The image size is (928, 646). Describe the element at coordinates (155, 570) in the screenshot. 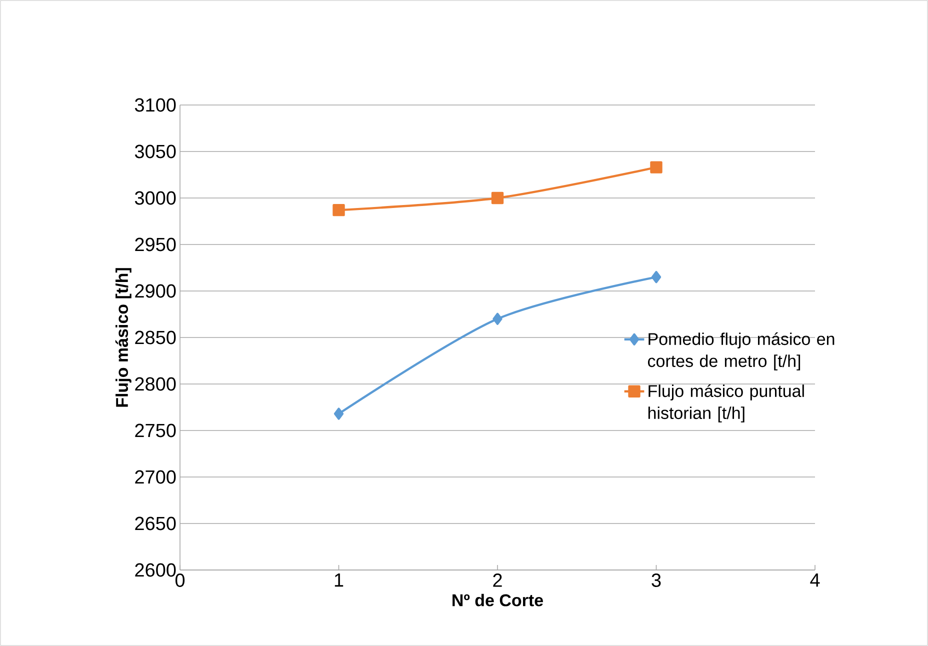

I see `y-tick-label: 2600` at that location.